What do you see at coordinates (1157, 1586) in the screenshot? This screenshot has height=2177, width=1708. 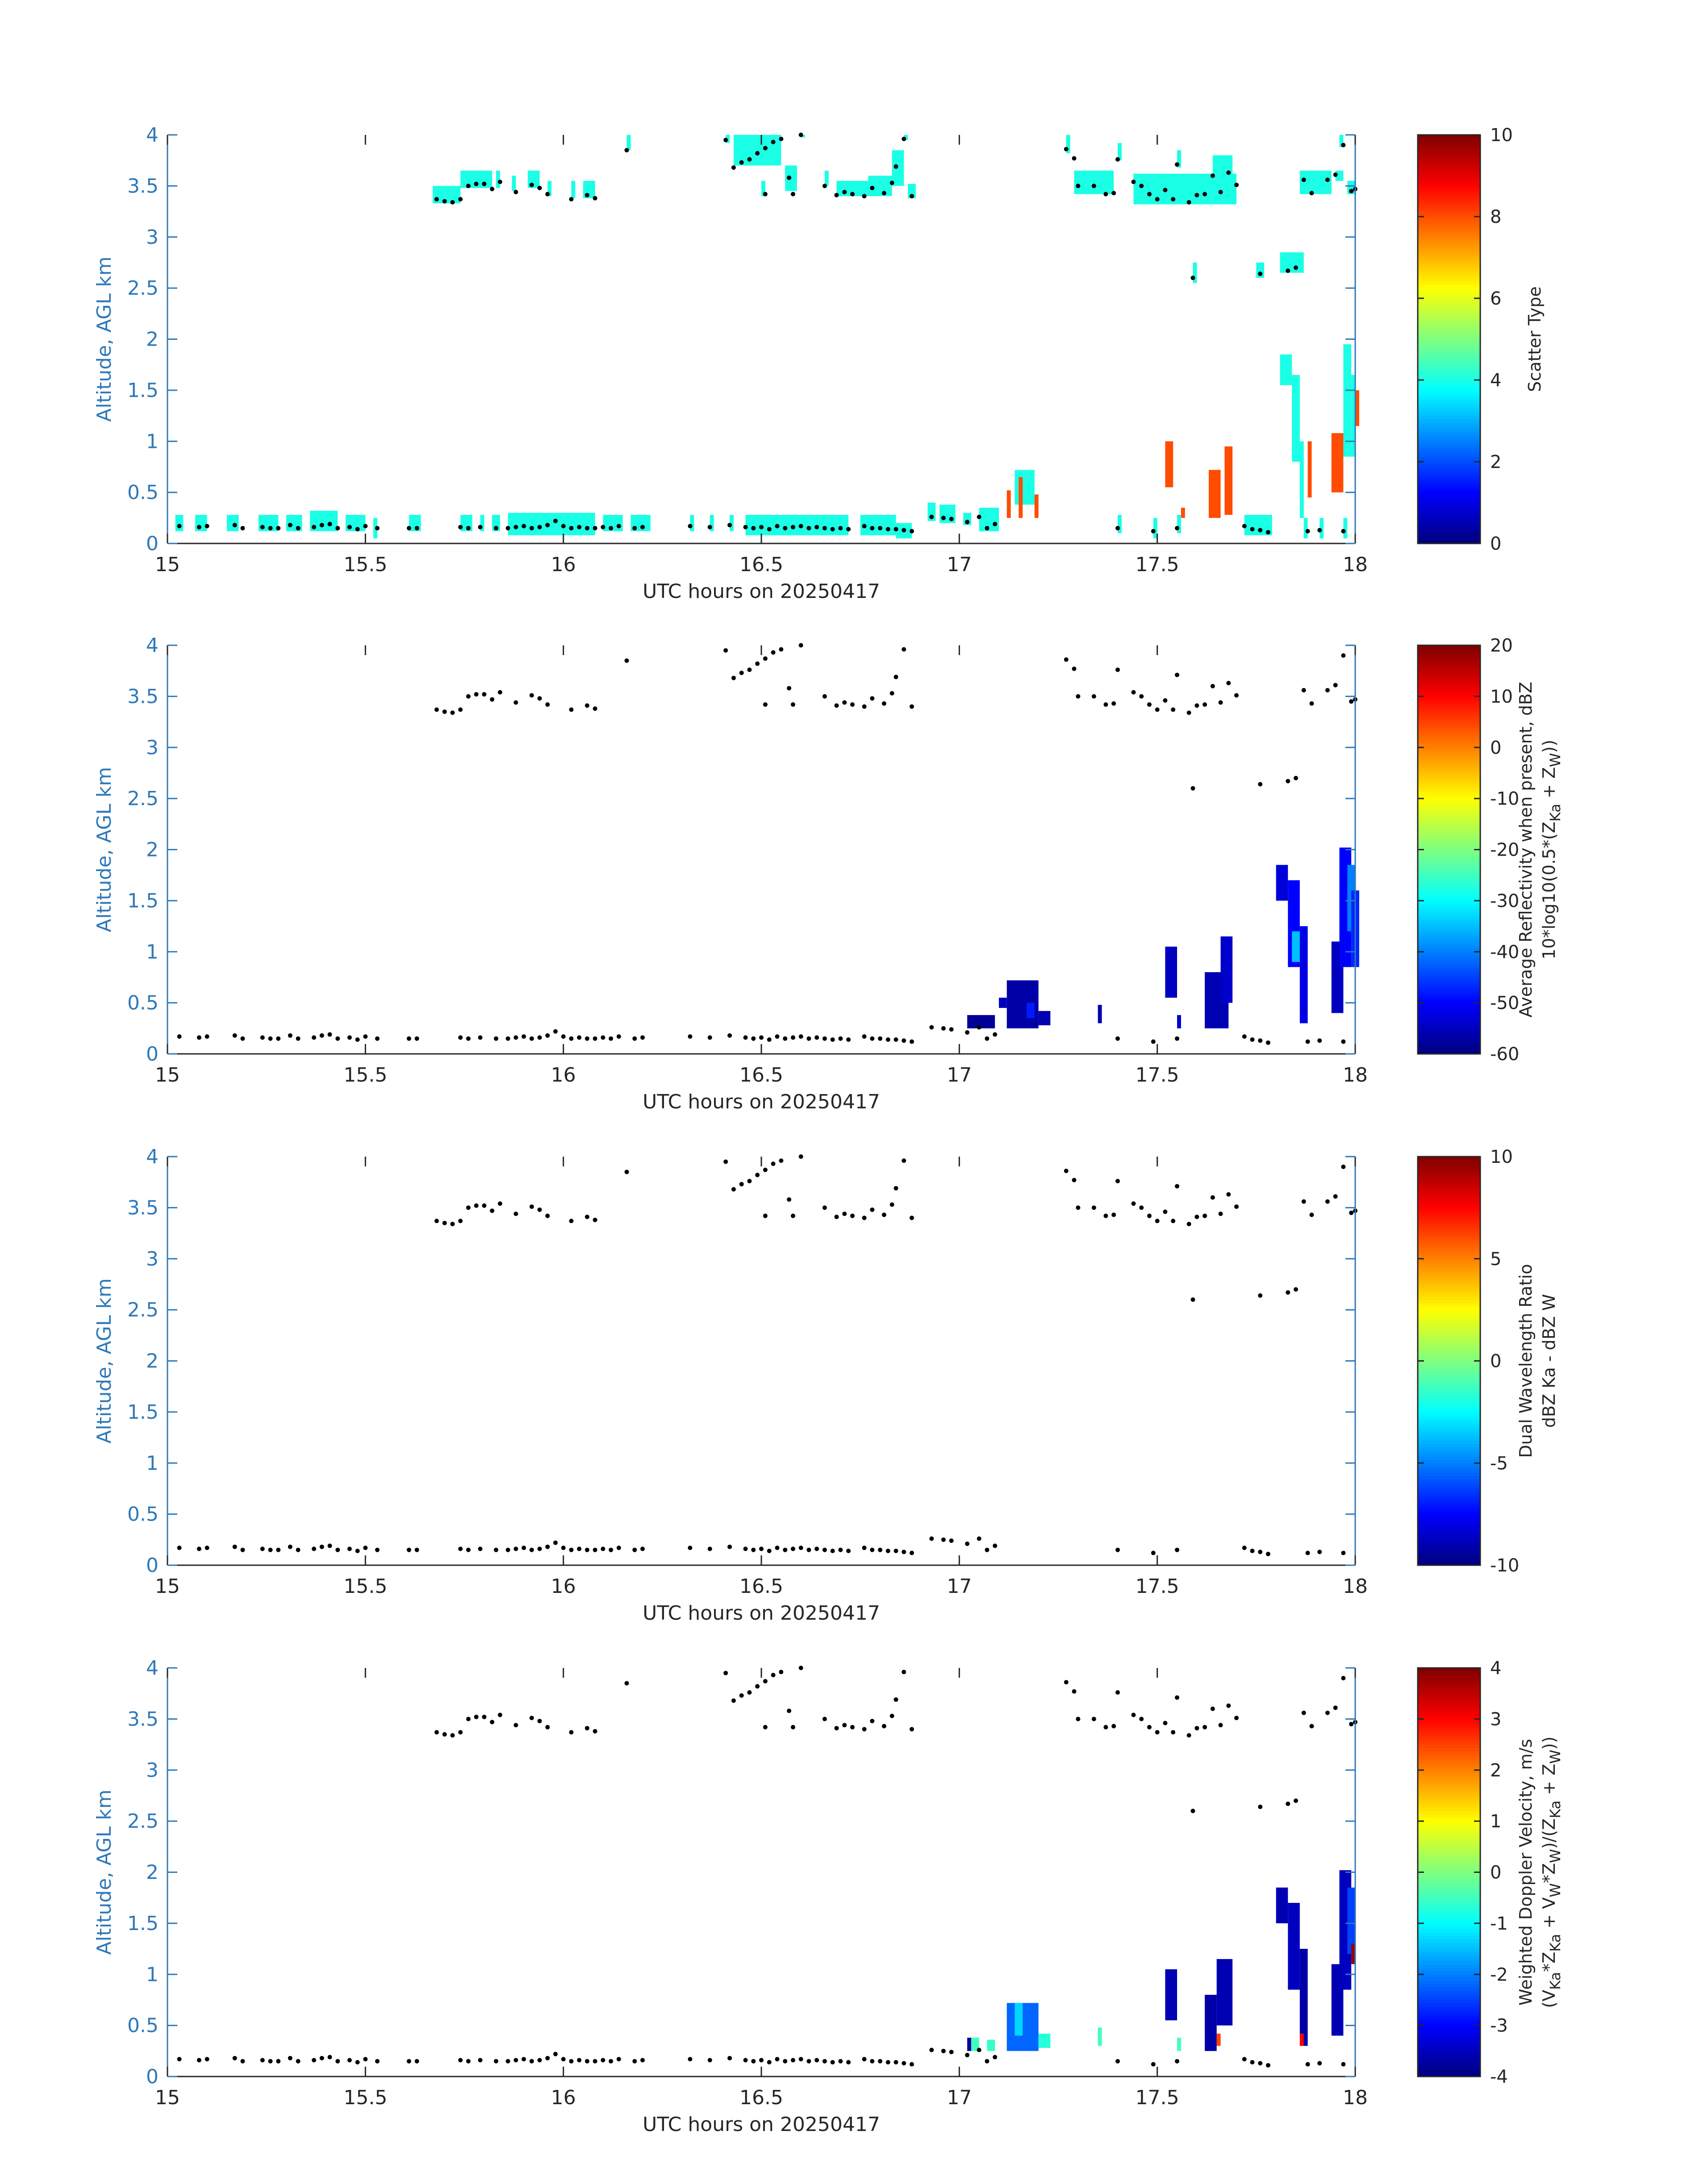 I see `x-tick-label: 17.5` at bounding box center [1157, 1586].